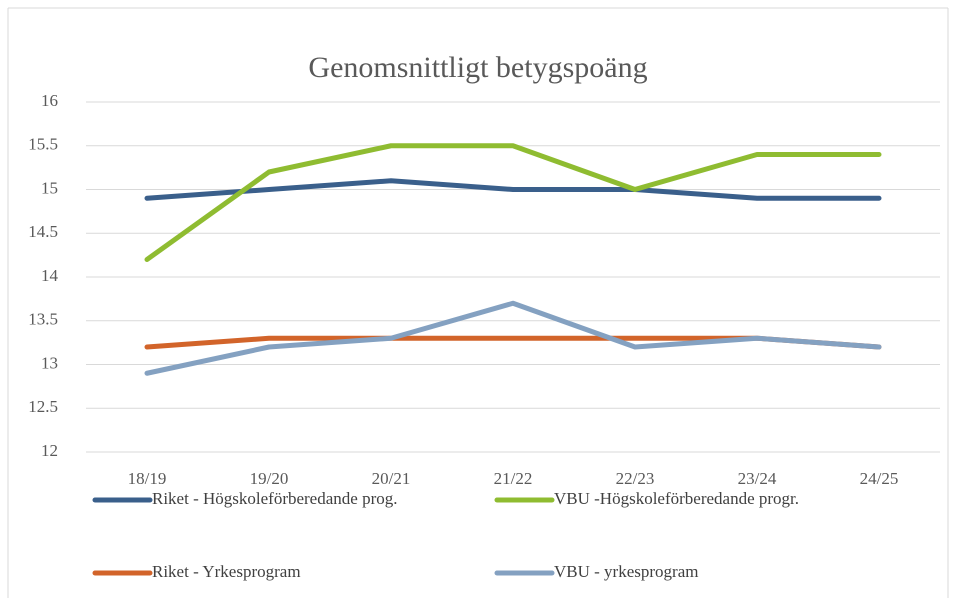 The width and height of the screenshot is (957, 598). Describe the element at coordinates (49, 362) in the screenshot. I see `y-tick-label: 13` at that location.